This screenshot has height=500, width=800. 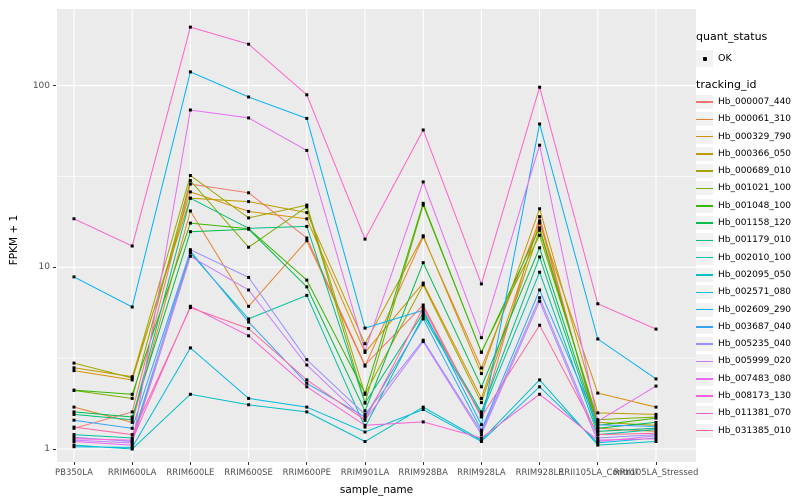 I want to click on legend-item-label: Hb_007483_080, so click(x=755, y=378).